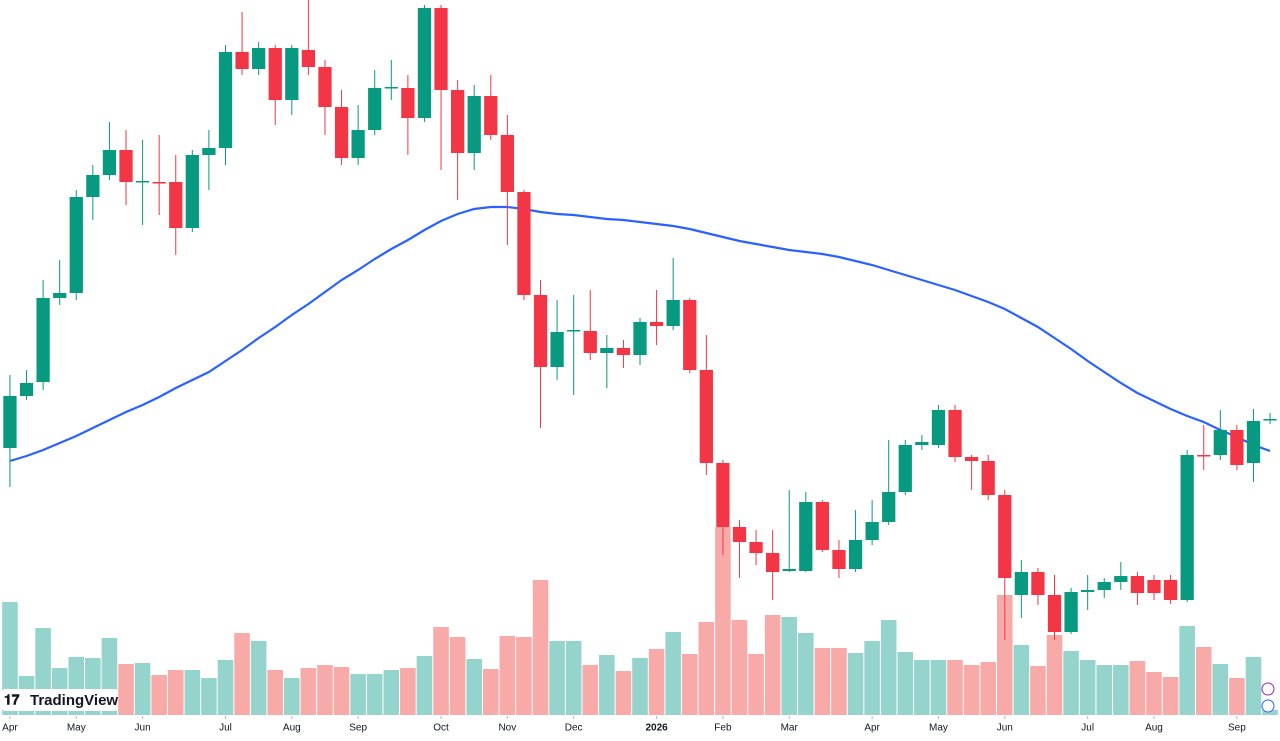 This screenshot has width=1280, height=741. What do you see at coordinates (76, 728) in the screenshot?
I see `x-tick-label: May` at bounding box center [76, 728].